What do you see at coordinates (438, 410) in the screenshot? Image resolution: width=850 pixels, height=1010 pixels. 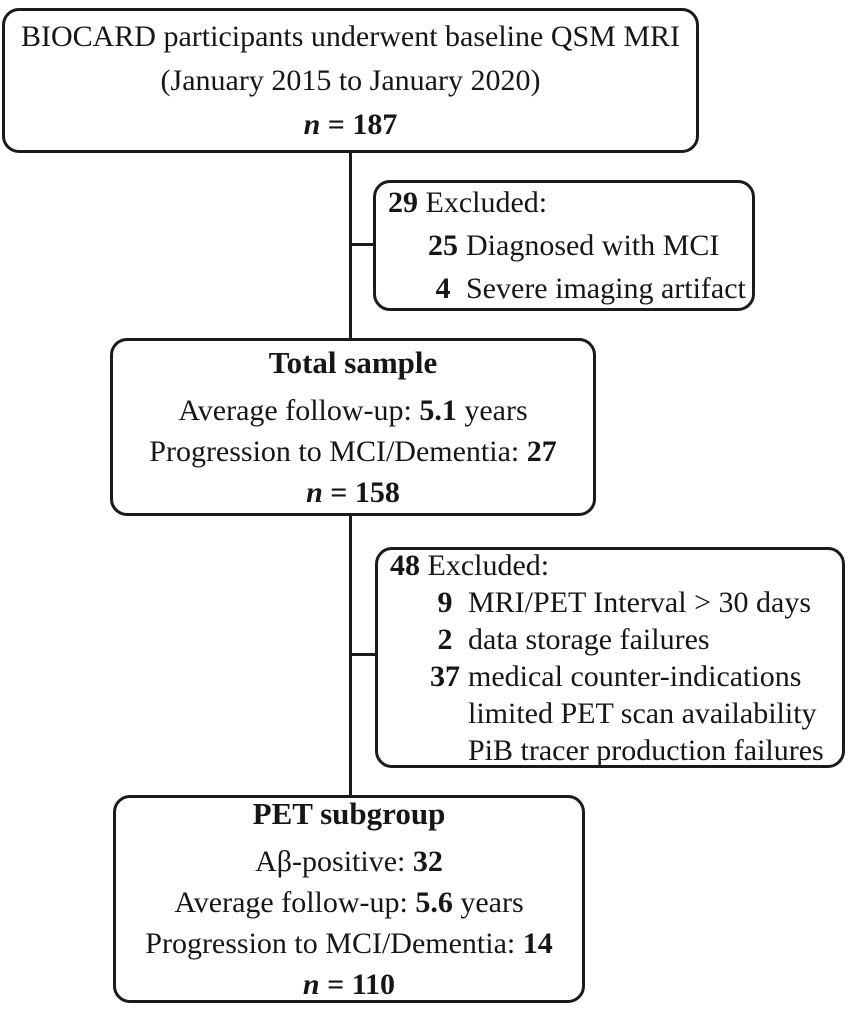 I see `text-segment: 5.1` at bounding box center [438, 410].